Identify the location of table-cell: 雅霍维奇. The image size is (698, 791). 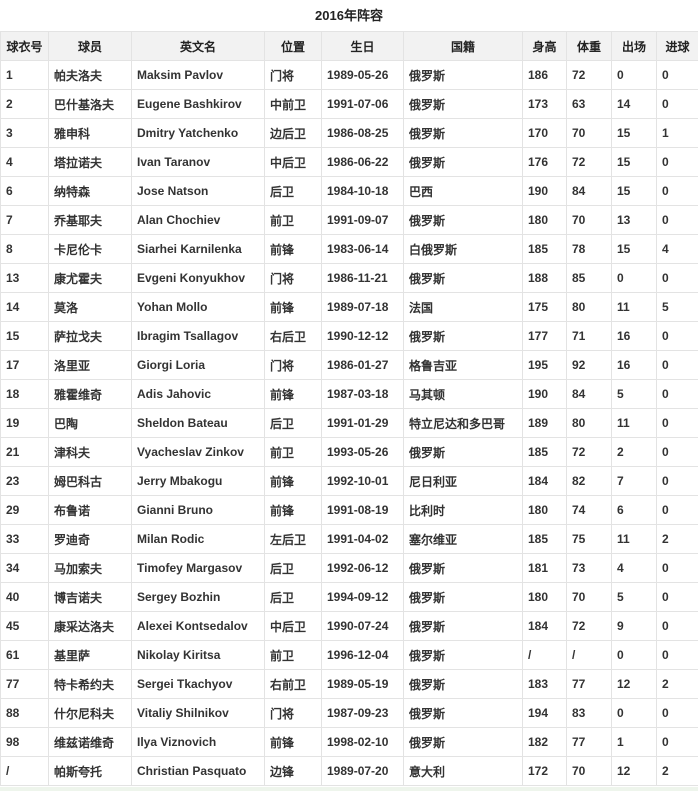
(90, 394).